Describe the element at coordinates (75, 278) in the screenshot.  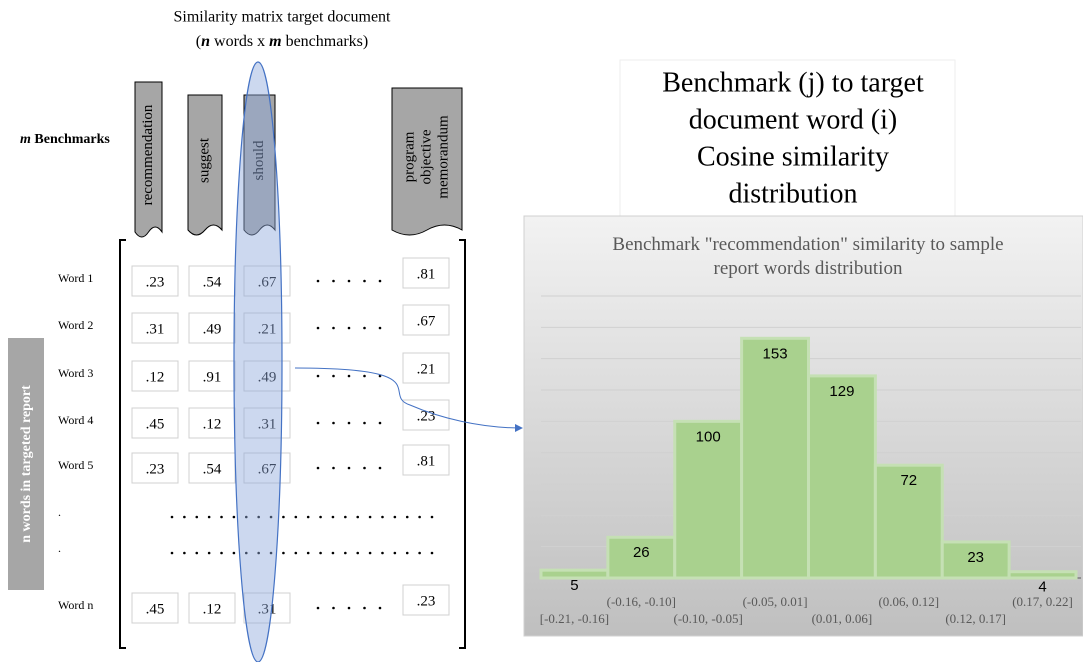
I see `row-label: Word 1` at that location.